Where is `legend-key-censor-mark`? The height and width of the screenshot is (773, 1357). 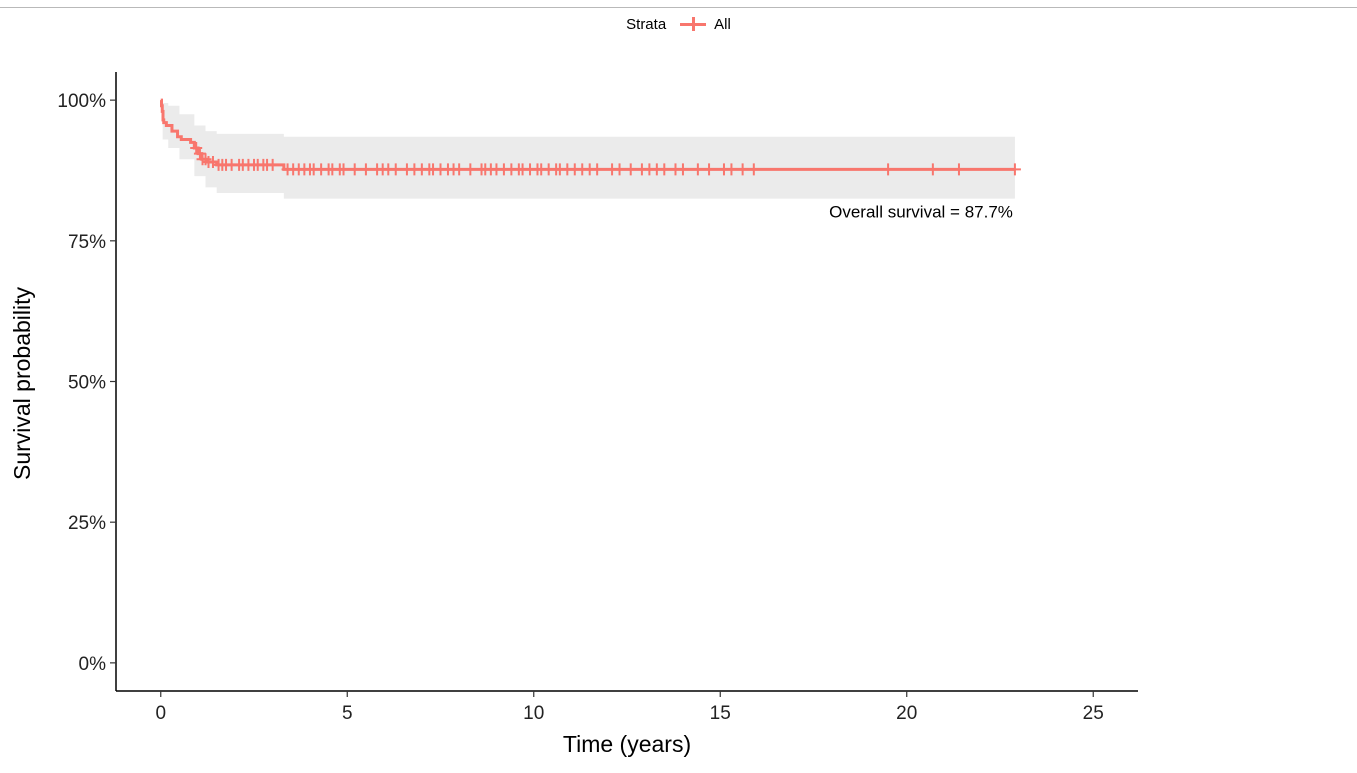 legend-key-censor-mark is located at coordinates (693, 24).